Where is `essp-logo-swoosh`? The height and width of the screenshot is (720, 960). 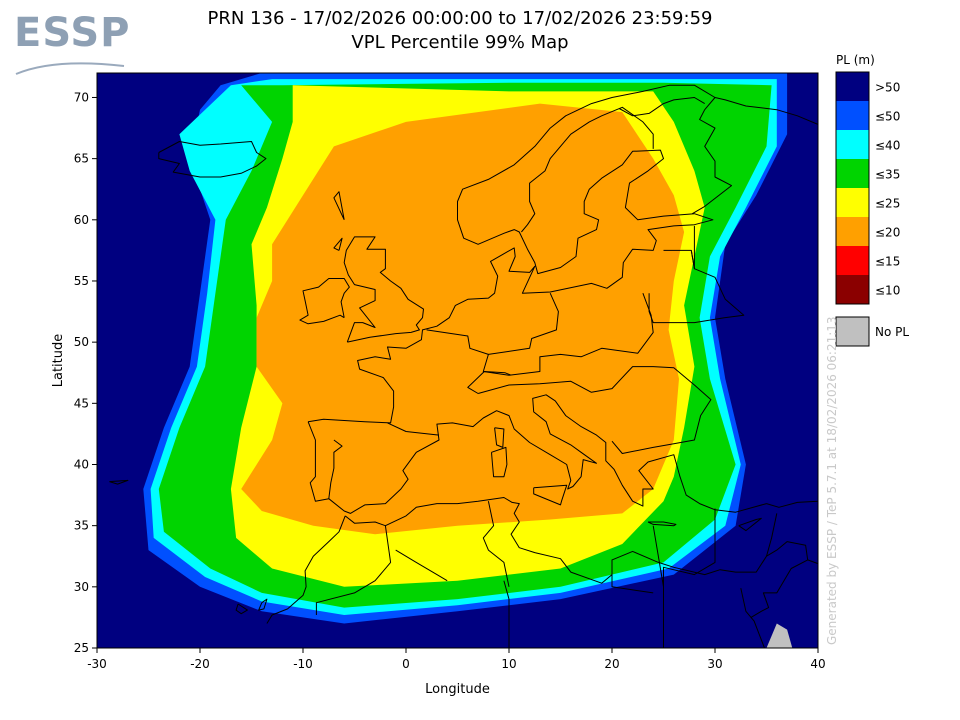 essp-logo-swoosh is located at coordinates (70, 68).